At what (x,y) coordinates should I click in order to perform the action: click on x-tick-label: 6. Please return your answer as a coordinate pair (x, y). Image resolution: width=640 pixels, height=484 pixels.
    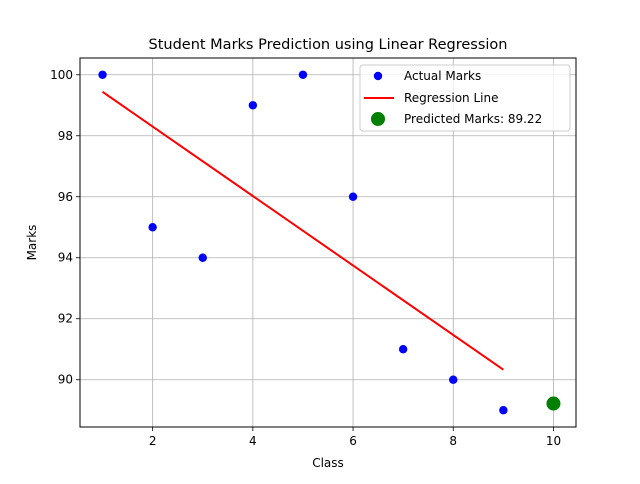
    Looking at the image, I should click on (353, 441).